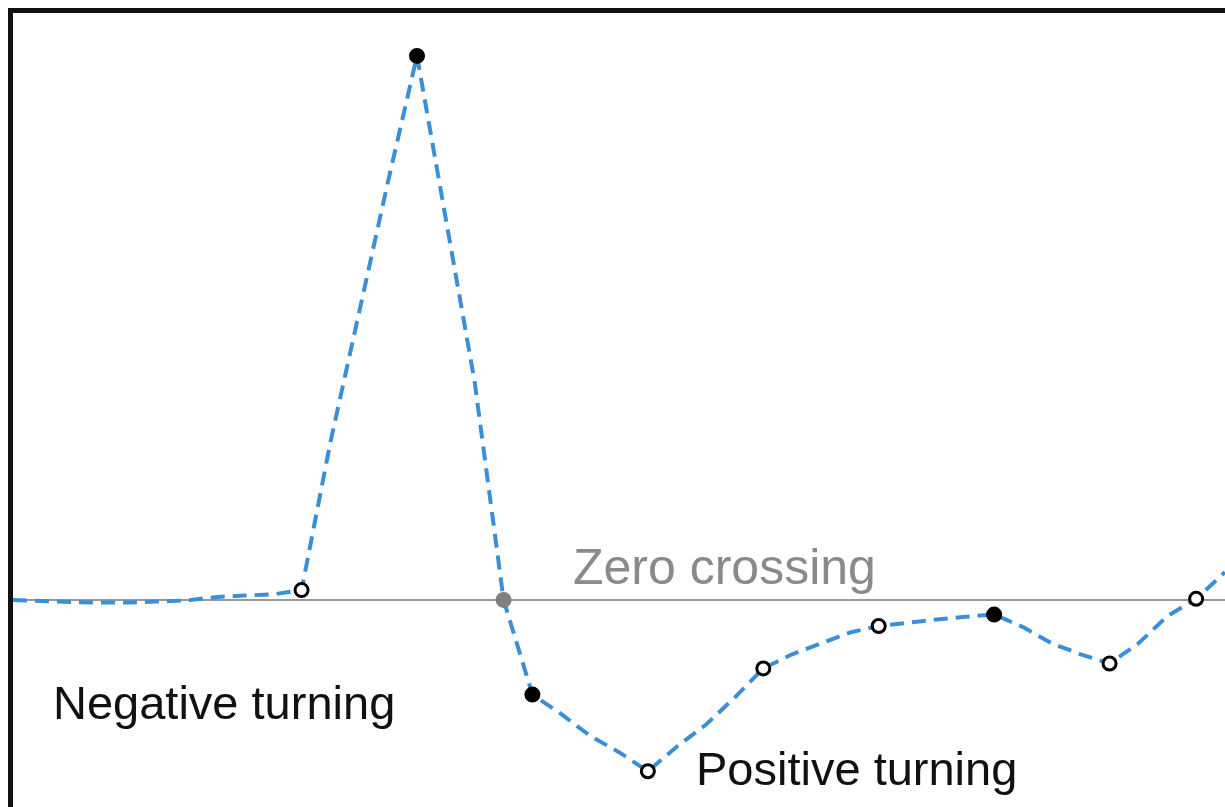 The image size is (1225, 807). Describe the element at coordinates (857, 768) in the screenshot. I see `annotation: Positive turning` at that location.